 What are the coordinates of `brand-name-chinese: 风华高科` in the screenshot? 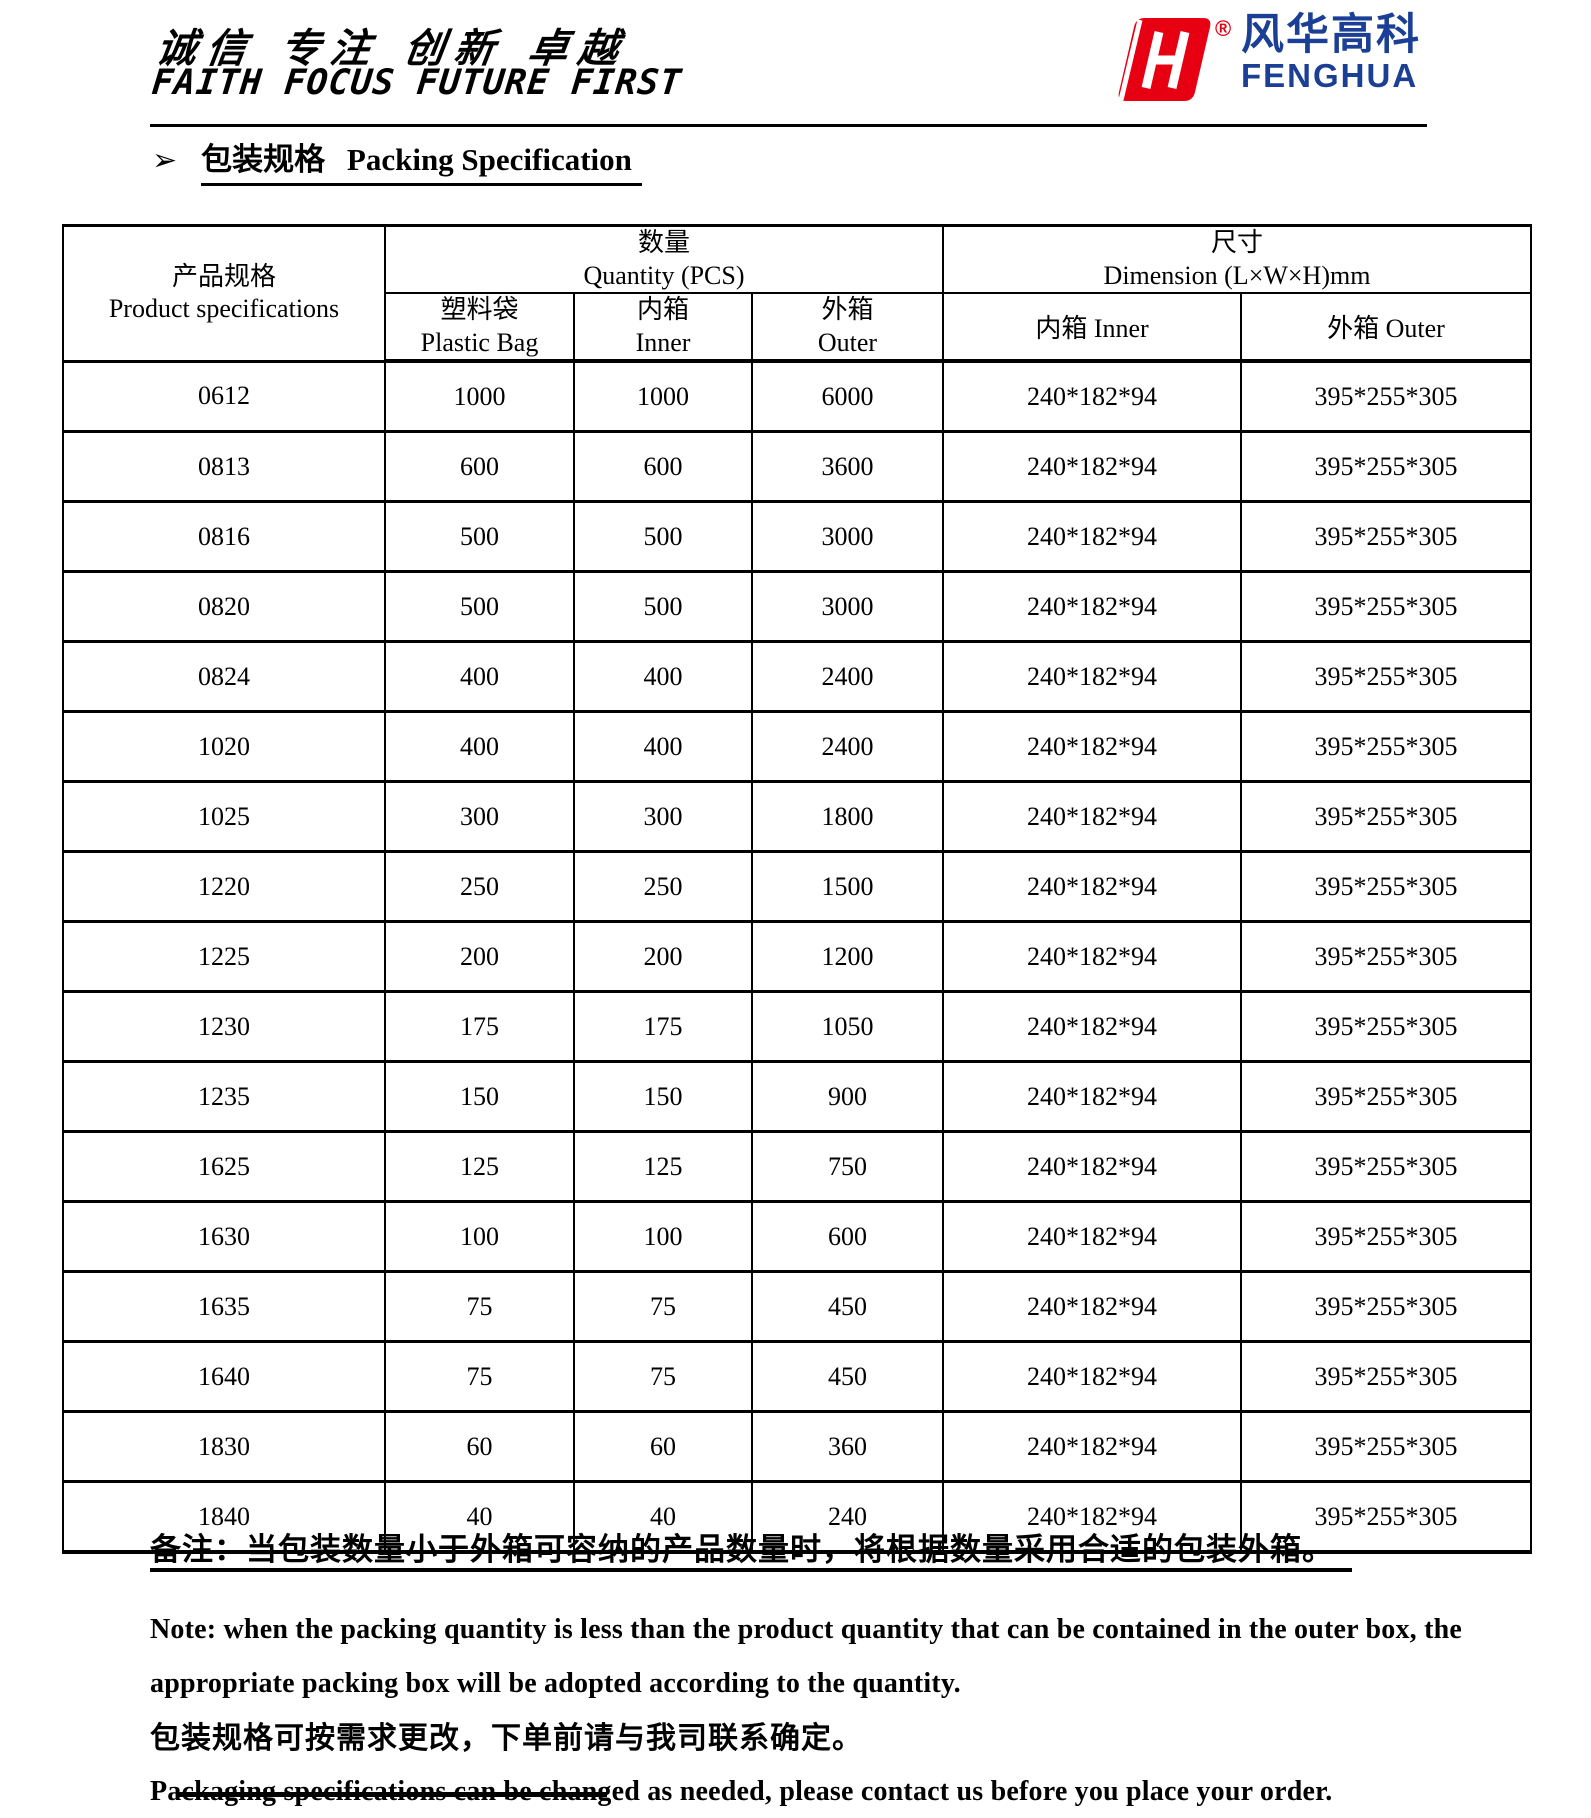 It's located at (1331, 35).